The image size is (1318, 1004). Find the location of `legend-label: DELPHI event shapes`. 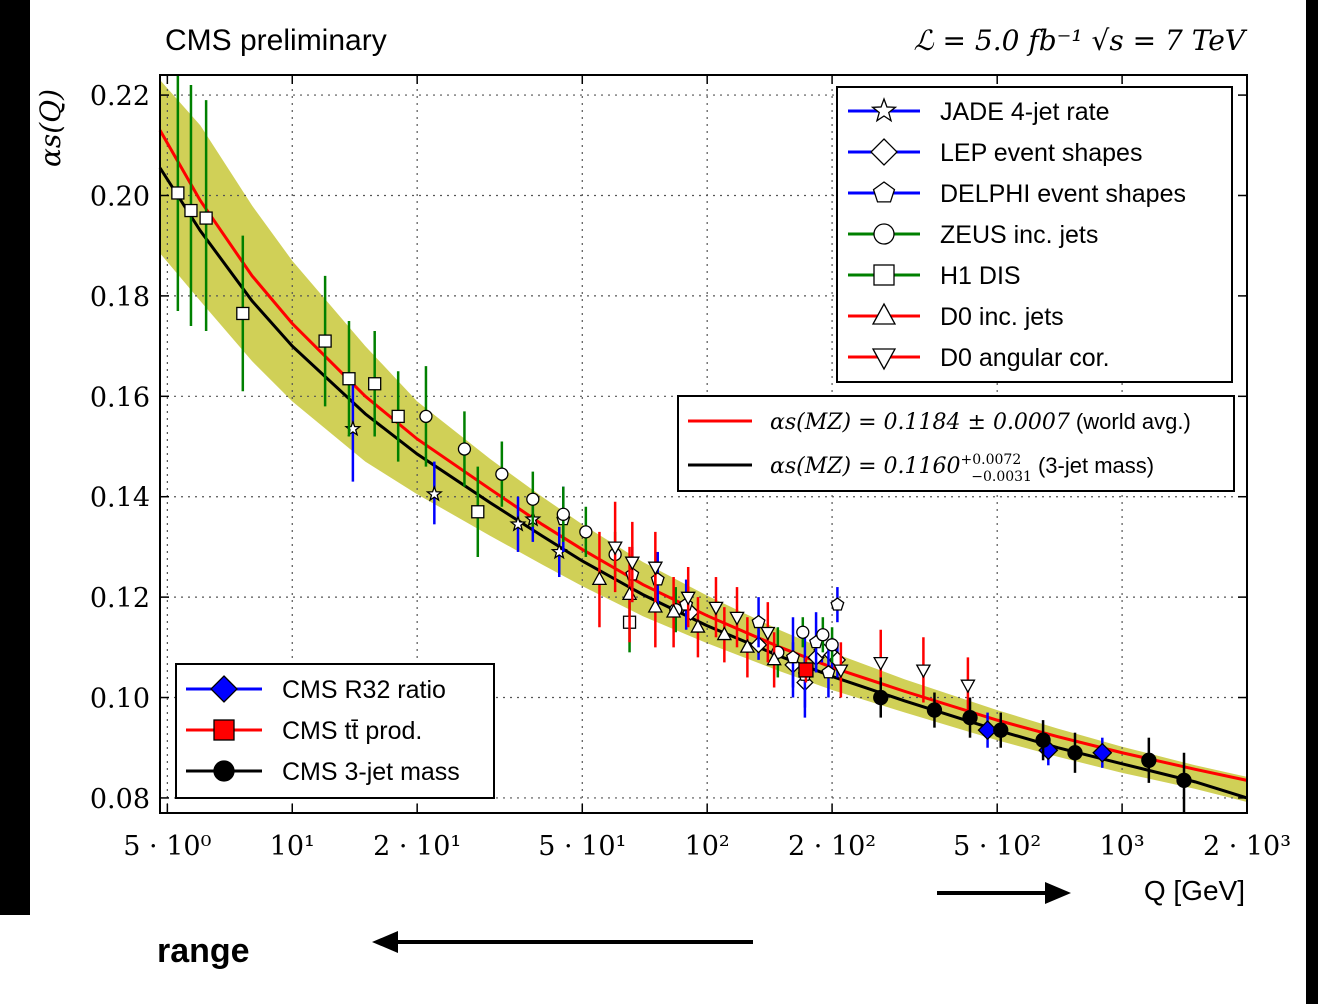

legend-label: DELPHI event shapes is located at coordinates (1063, 194).